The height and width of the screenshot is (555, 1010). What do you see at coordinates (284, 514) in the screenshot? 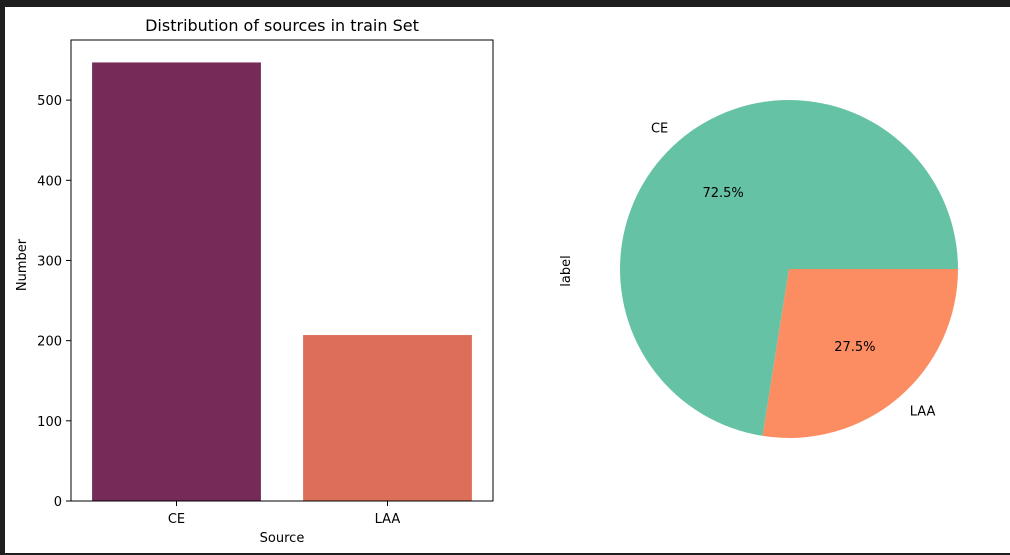
I see `bar-x-ticks: CE LAA` at bounding box center [284, 514].